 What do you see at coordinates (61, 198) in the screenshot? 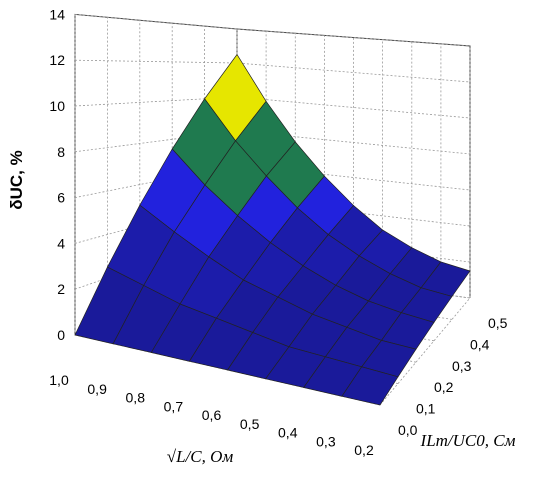
I see `z-tick-label: 6` at bounding box center [61, 198].